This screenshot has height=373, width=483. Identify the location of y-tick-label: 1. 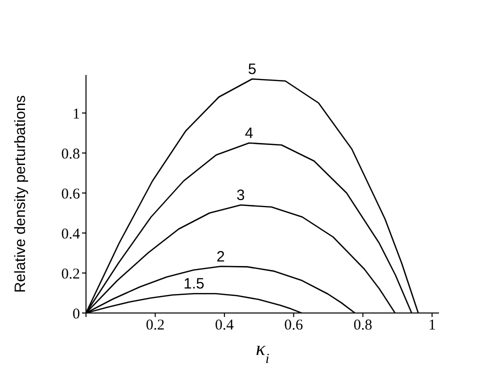
(76, 114).